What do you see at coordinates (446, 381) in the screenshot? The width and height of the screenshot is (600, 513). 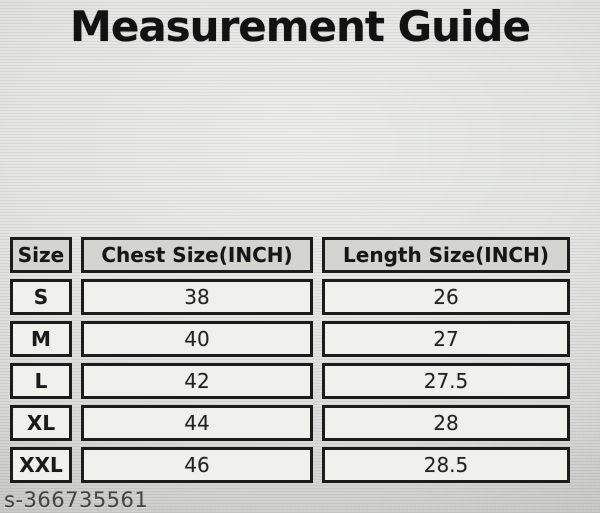 I see `length-value: 27.5` at bounding box center [446, 381].